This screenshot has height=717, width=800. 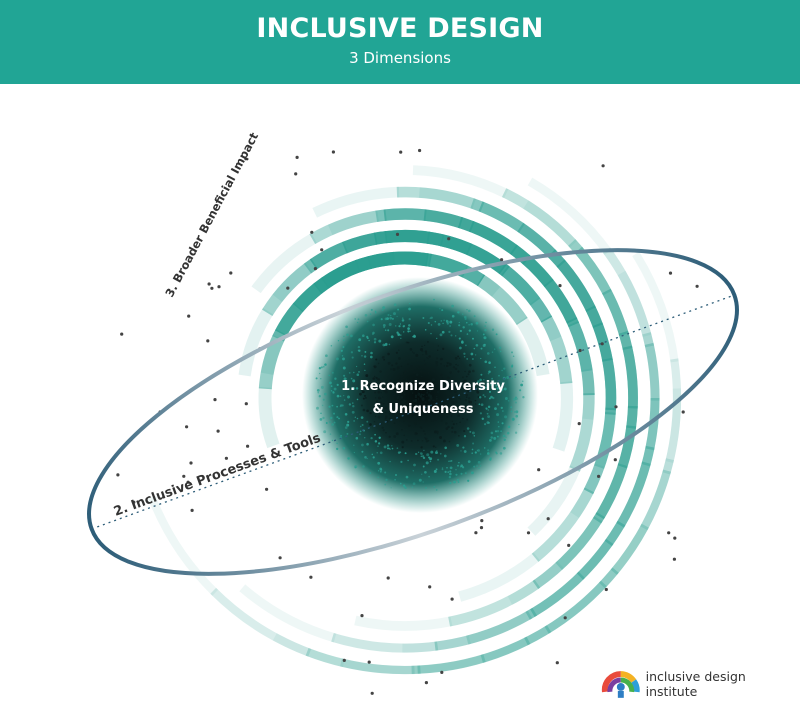 I want to click on header-banner: INCLUSIVE DESIGN 3 Dimensions, so click(x=400, y=42).